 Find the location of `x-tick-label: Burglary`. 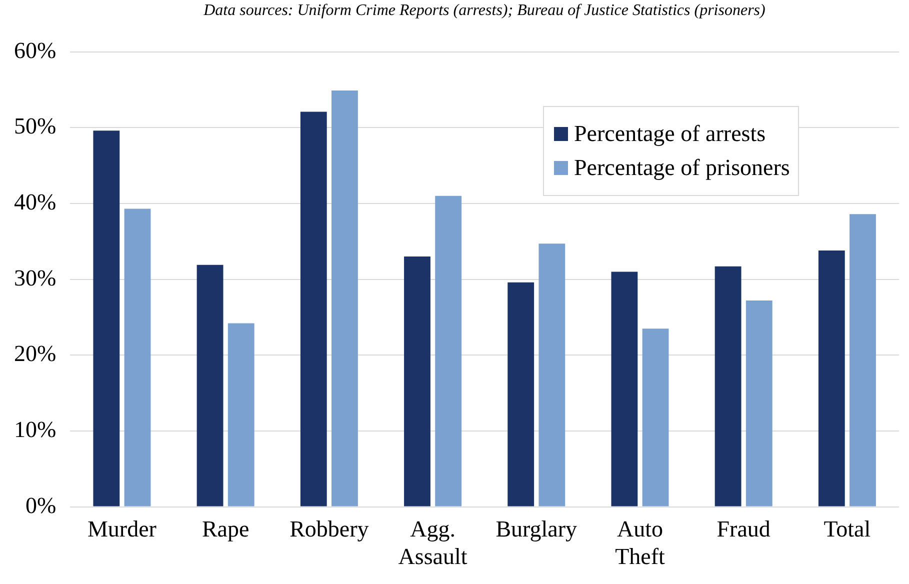

x-tick-label: Burglary is located at coordinates (537, 529).